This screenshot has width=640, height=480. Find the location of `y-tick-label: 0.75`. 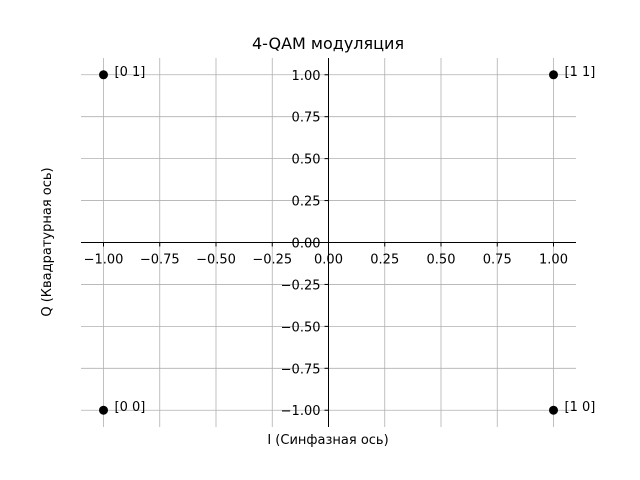

y-tick-label: 0.75 is located at coordinates (306, 118).